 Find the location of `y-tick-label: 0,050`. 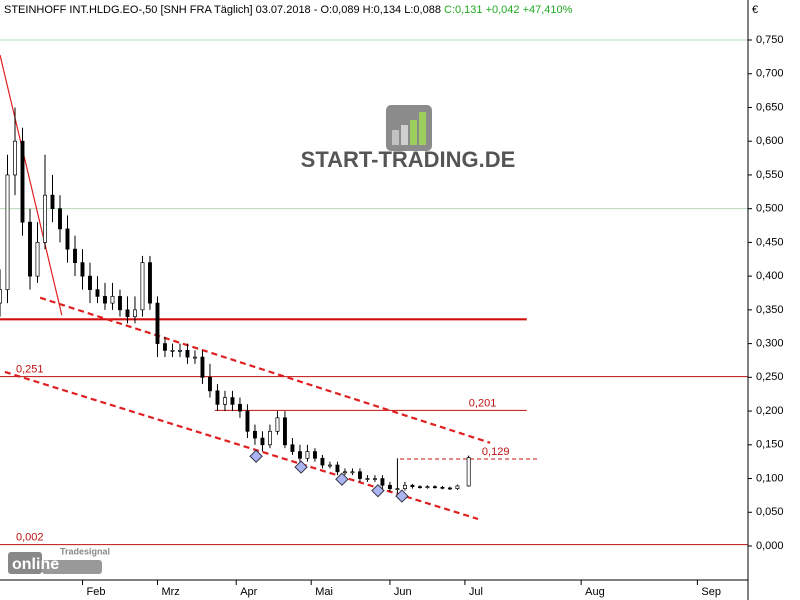

y-tick-label: 0,050 is located at coordinates (770, 512).